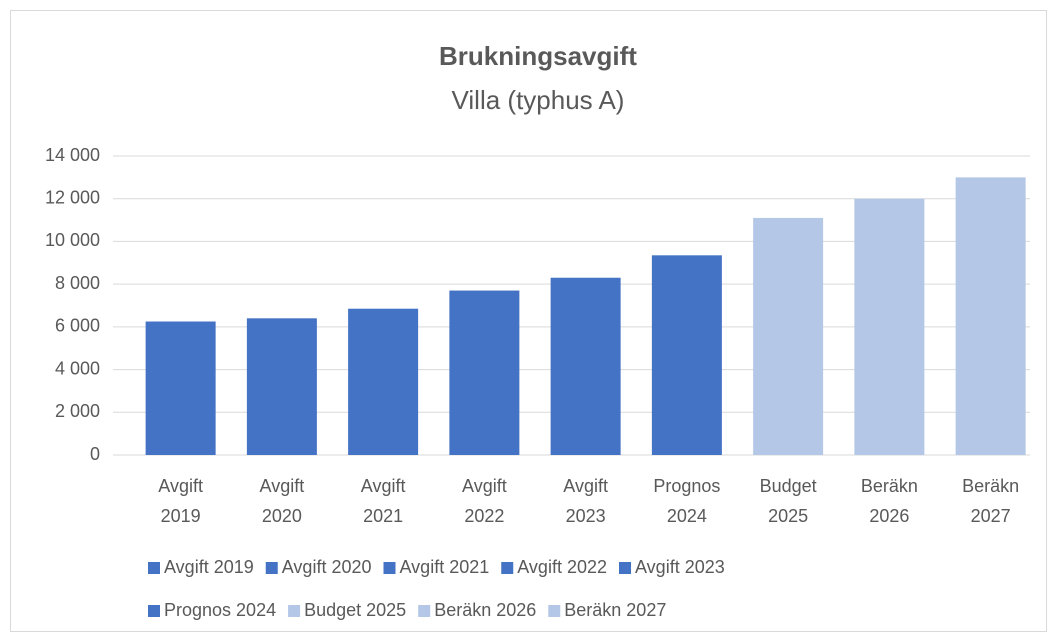 The width and height of the screenshot is (1057, 639). What do you see at coordinates (484, 501) in the screenshot?
I see `x-tick-label: Avgift 2022` at bounding box center [484, 501].